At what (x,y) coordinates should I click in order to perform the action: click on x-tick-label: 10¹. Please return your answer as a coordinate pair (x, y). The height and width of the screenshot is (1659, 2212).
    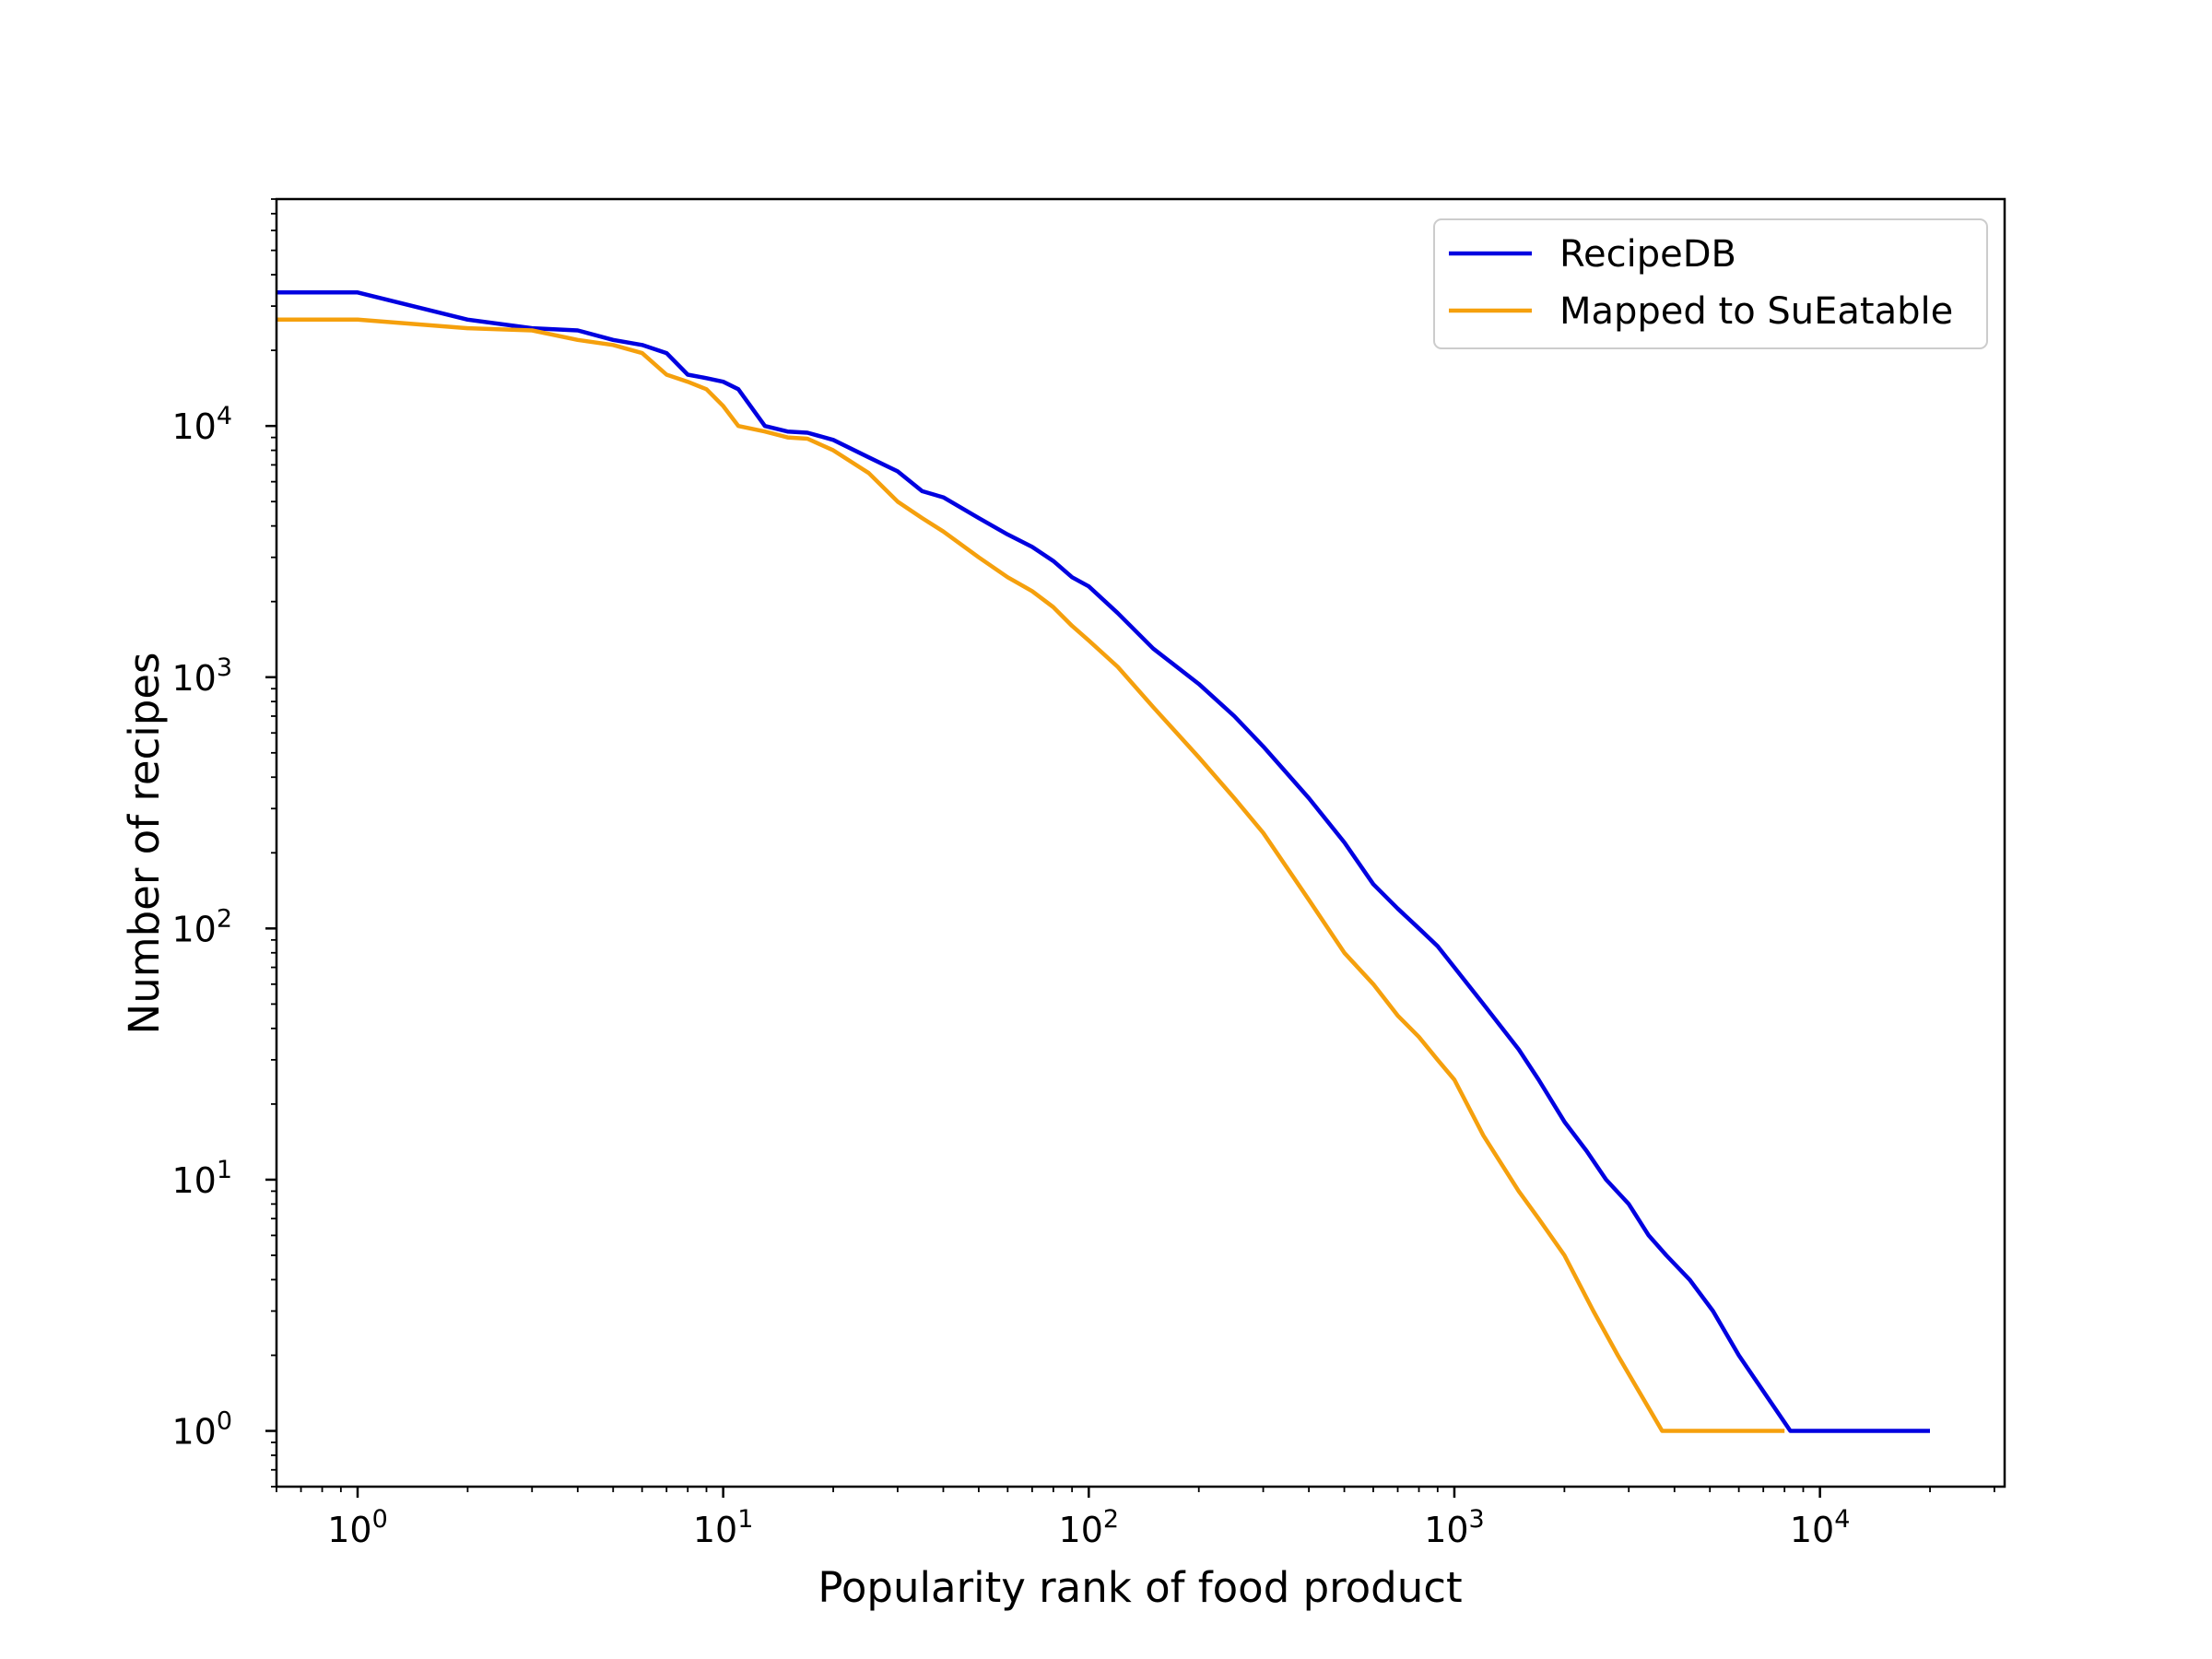
    Looking at the image, I should click on (723, 1527).